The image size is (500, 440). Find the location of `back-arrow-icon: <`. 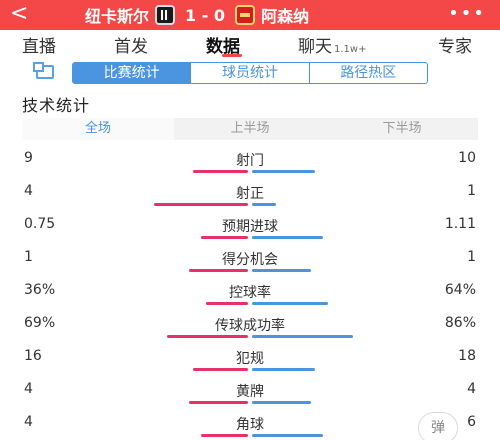

back-arrow-icon: < is located at coordinates (19, 13).